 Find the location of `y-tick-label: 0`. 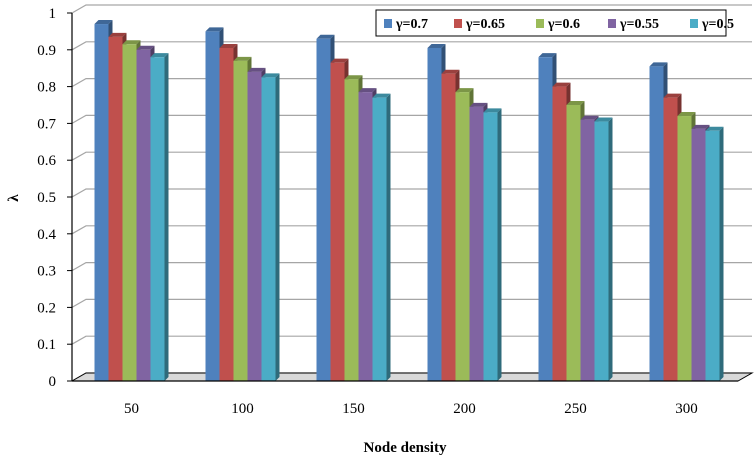

y-tick-label: 0 is located at coordinates (53, 382).